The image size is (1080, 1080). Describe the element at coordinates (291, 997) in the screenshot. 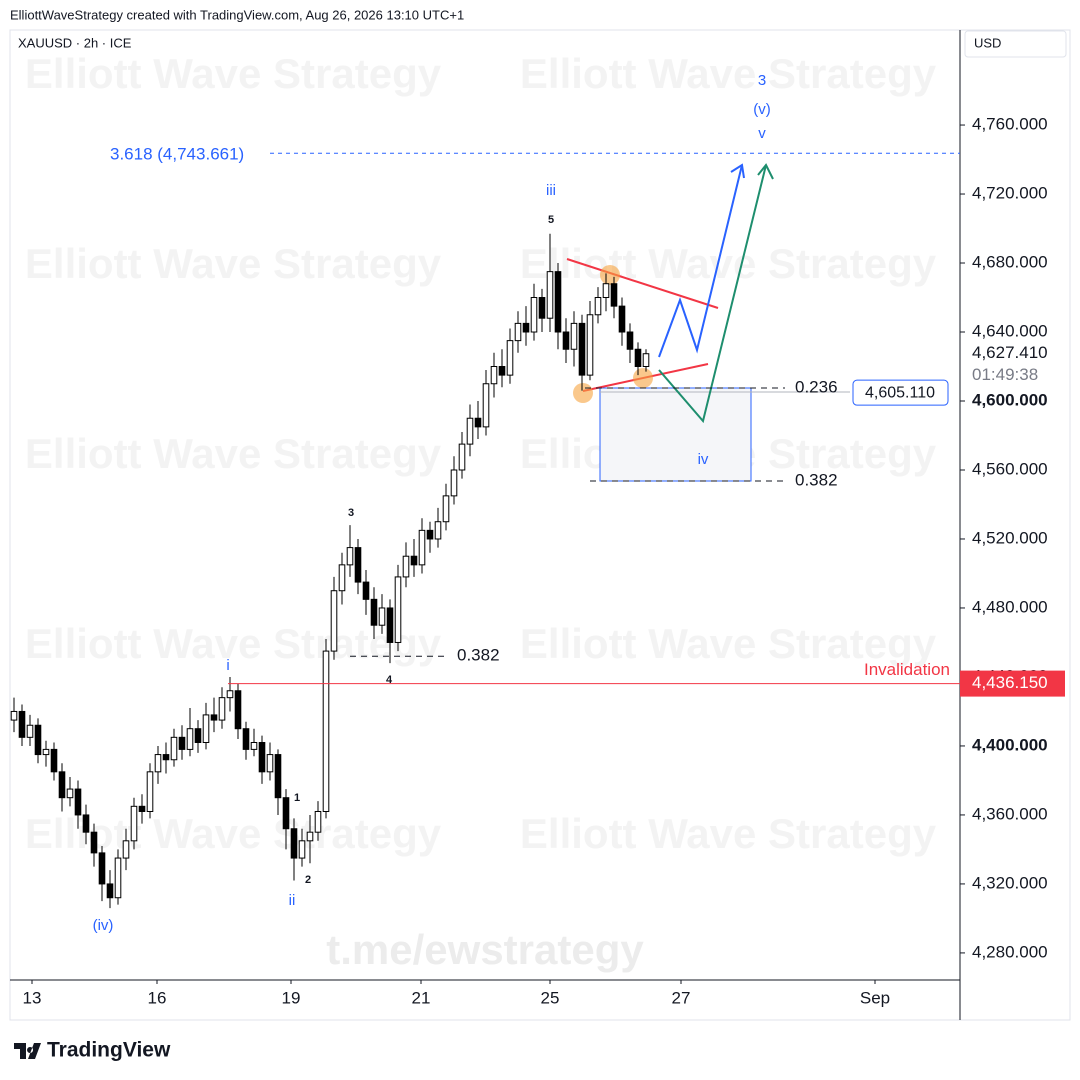

I see `x-tick-label: 19` at that location.